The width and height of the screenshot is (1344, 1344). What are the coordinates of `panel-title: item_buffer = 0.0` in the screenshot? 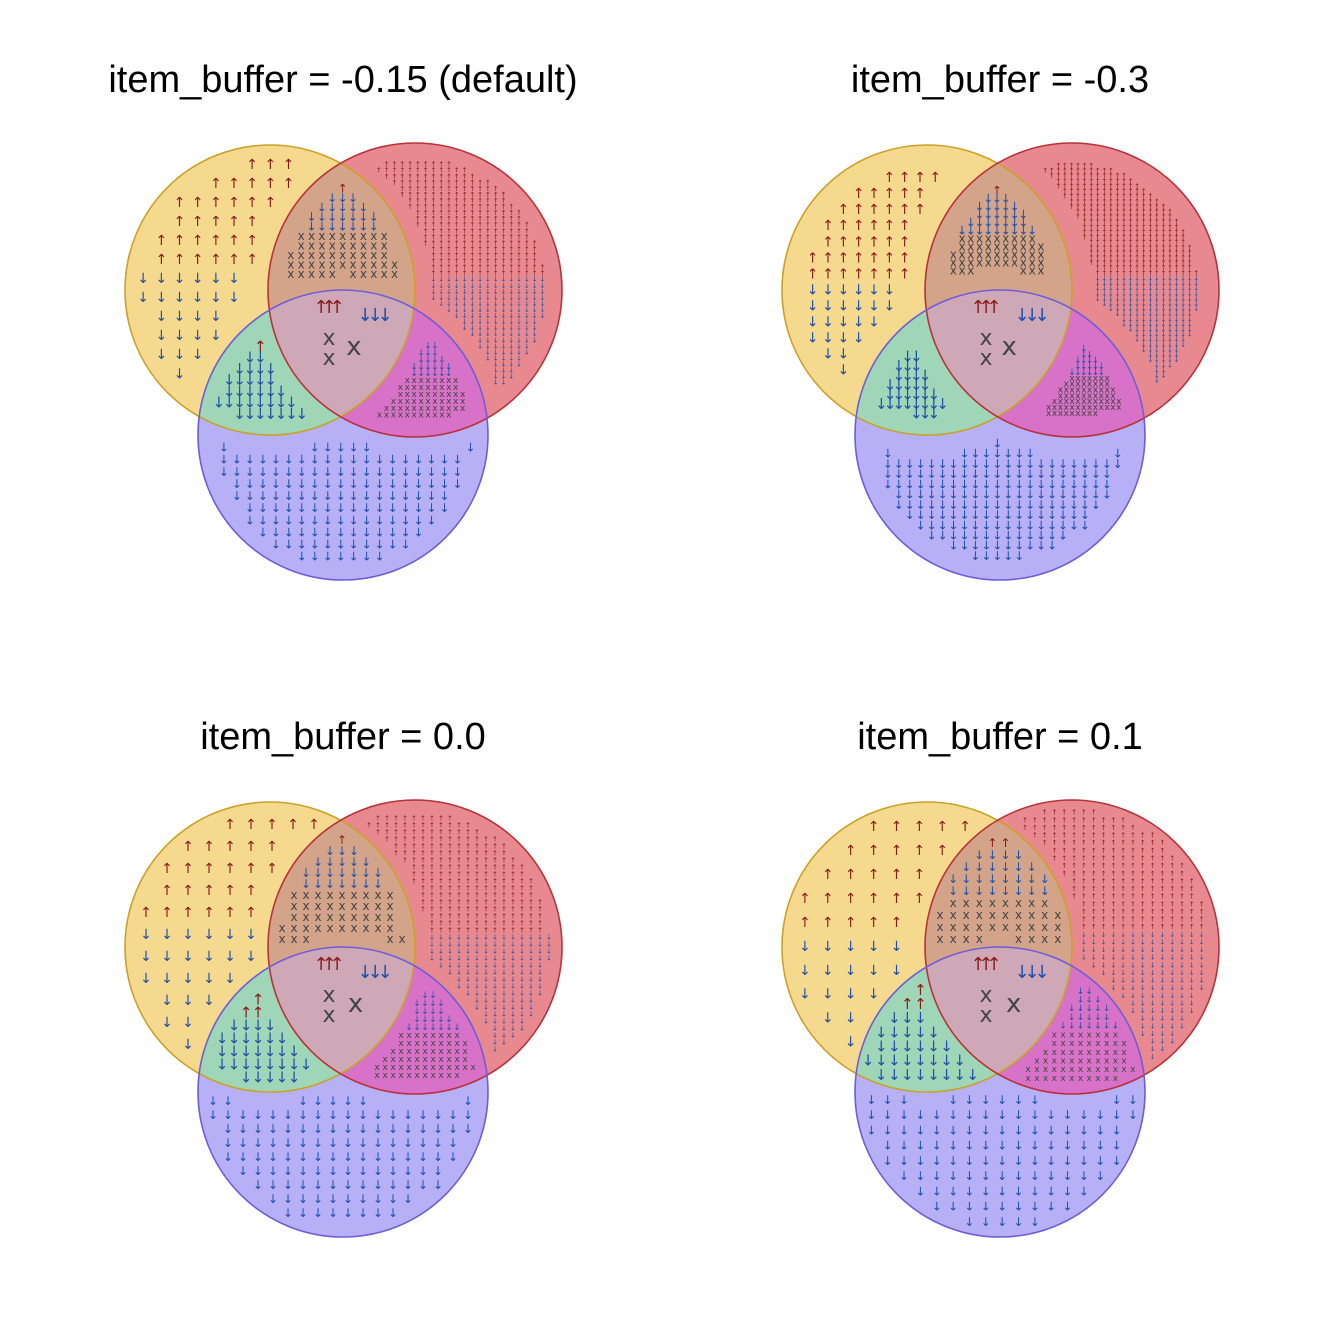 It's located at (343, 737).